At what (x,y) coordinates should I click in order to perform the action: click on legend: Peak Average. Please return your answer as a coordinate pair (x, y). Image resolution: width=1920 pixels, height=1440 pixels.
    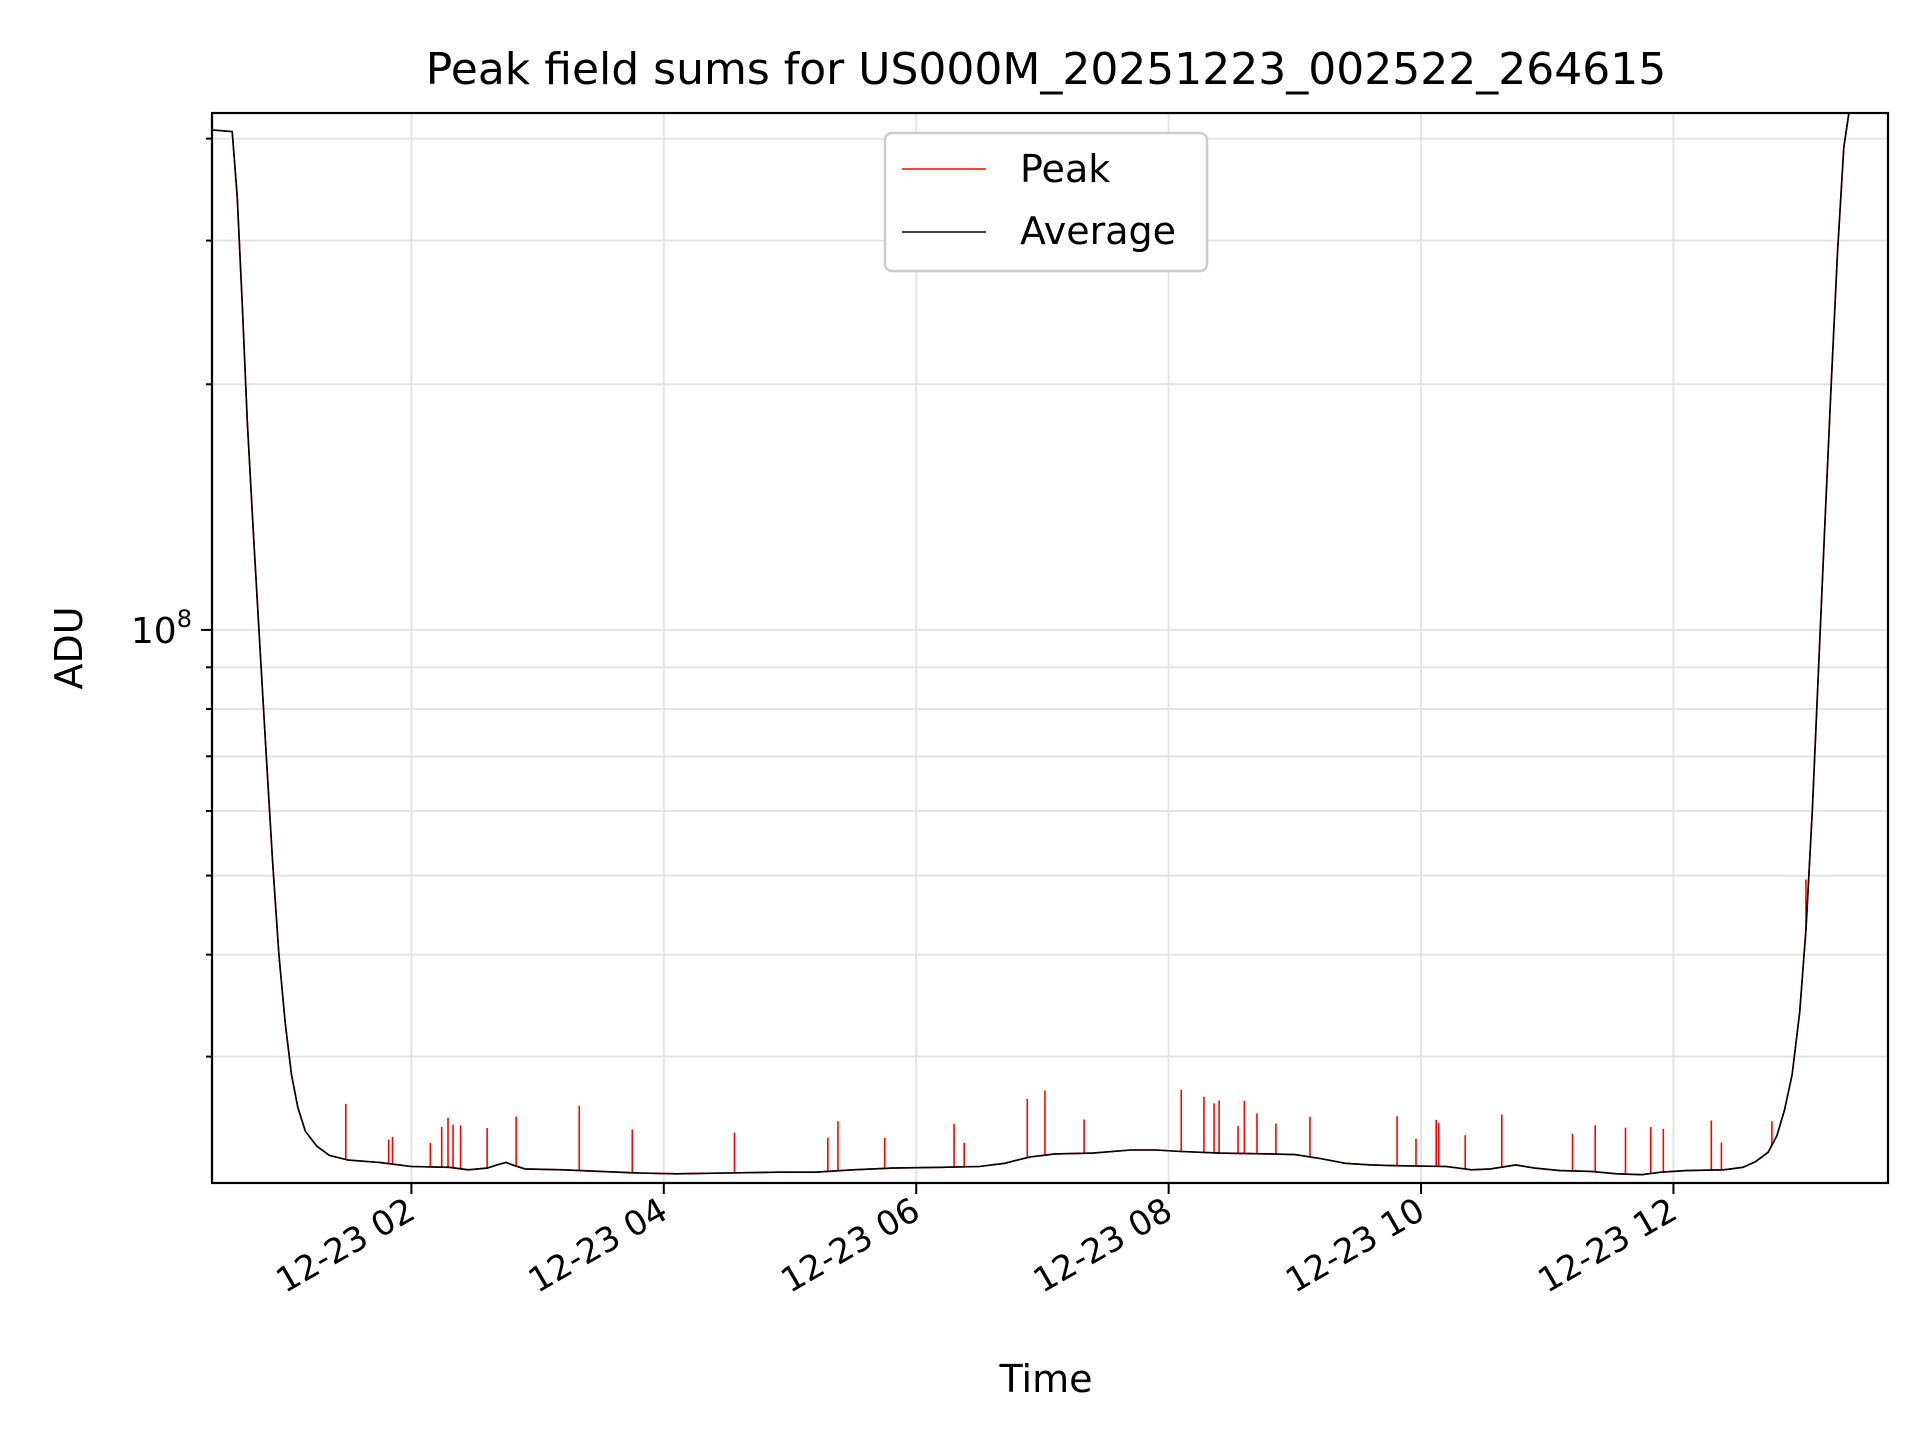
    Looking at the image, I should click on (1046, 202).